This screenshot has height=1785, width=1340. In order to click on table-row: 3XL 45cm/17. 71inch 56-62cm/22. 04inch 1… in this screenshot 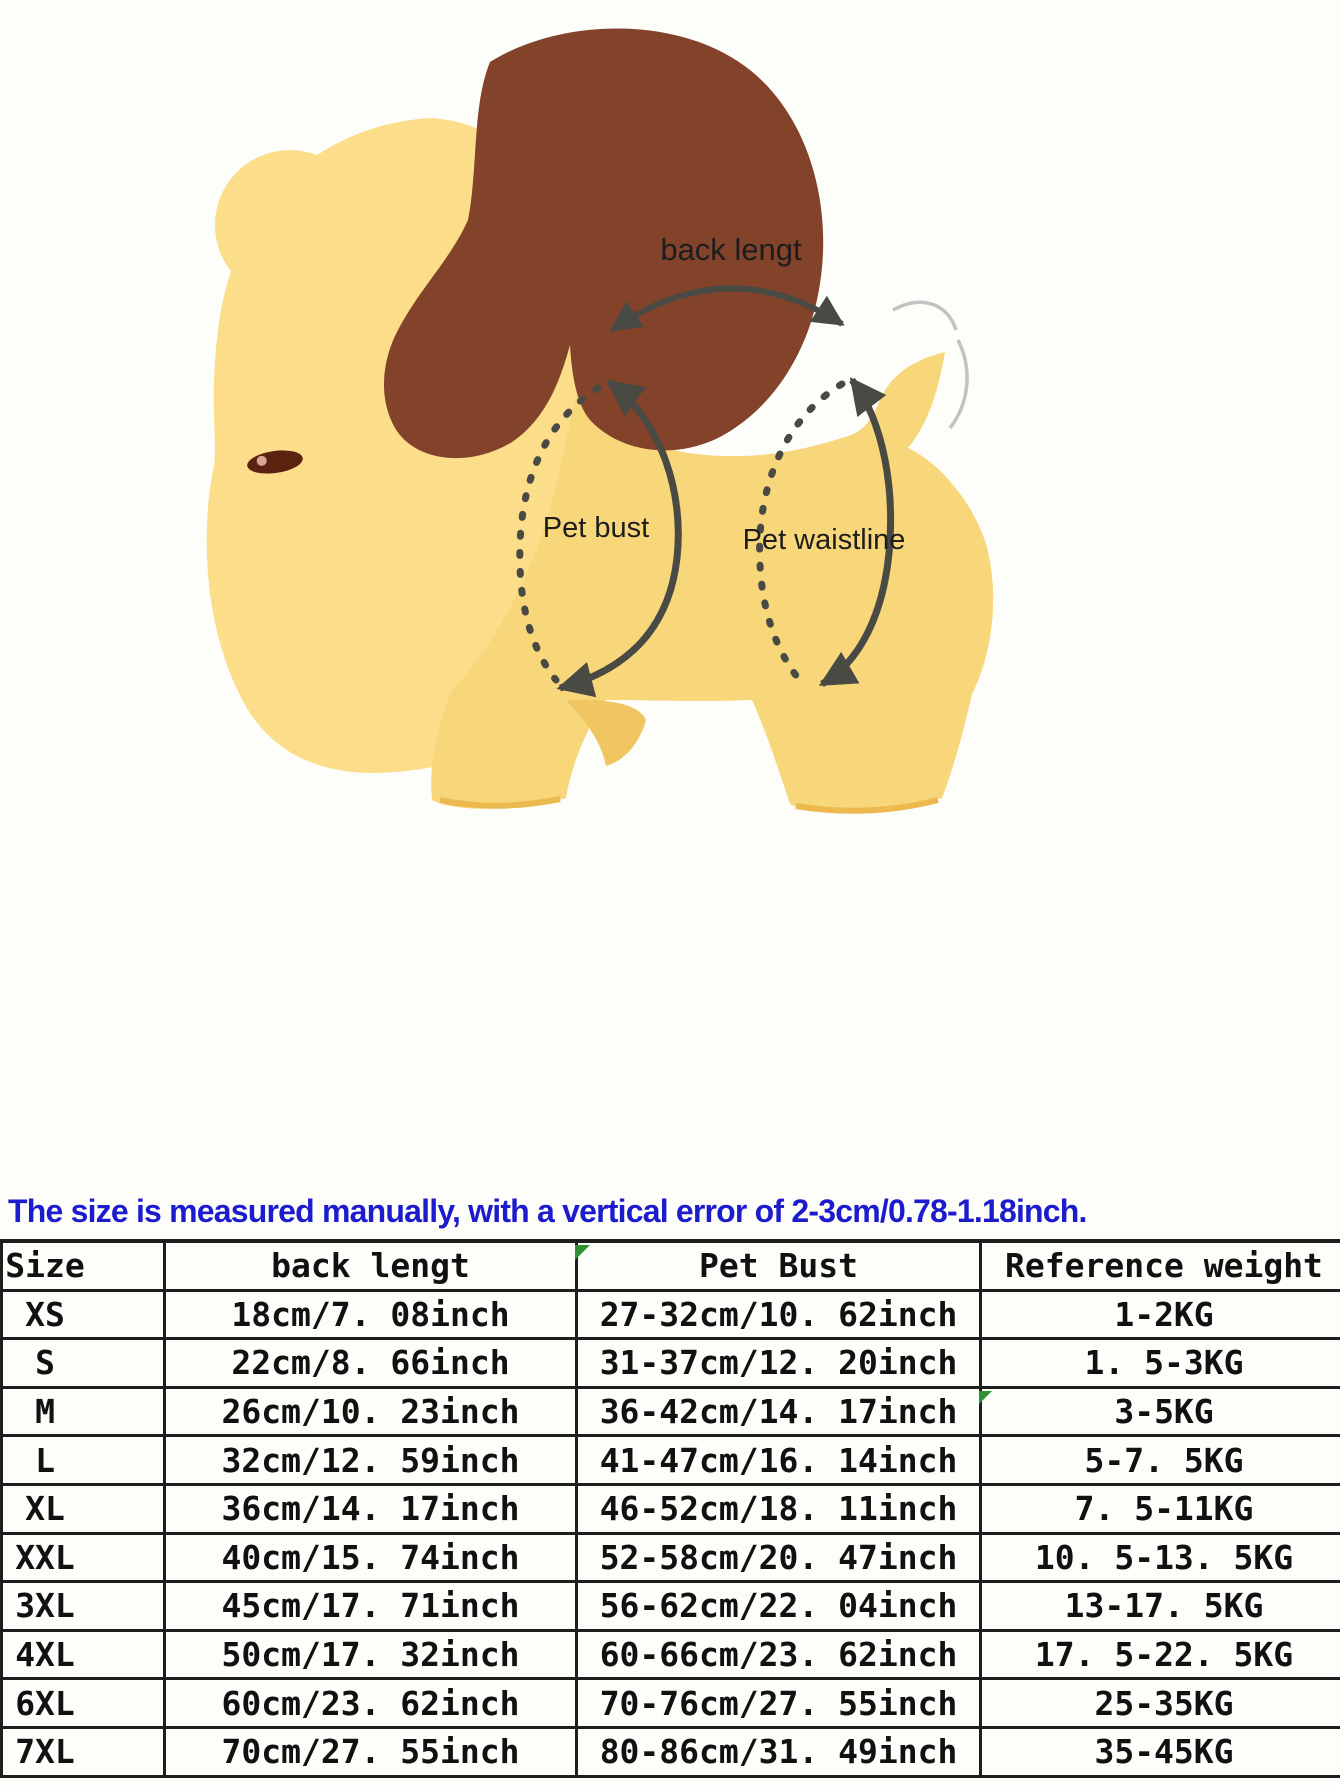, I will do `click(670, 1606)`.